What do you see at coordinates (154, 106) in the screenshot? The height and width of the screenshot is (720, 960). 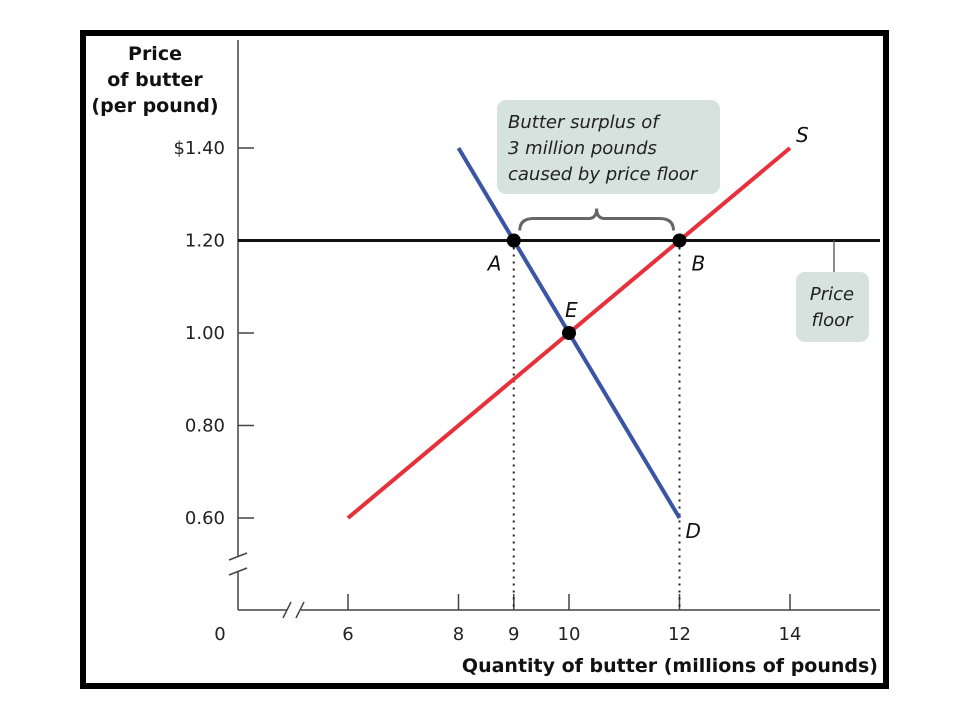 I see `y-axis-title-line: (per pound)` at bounding box center [154, 106].